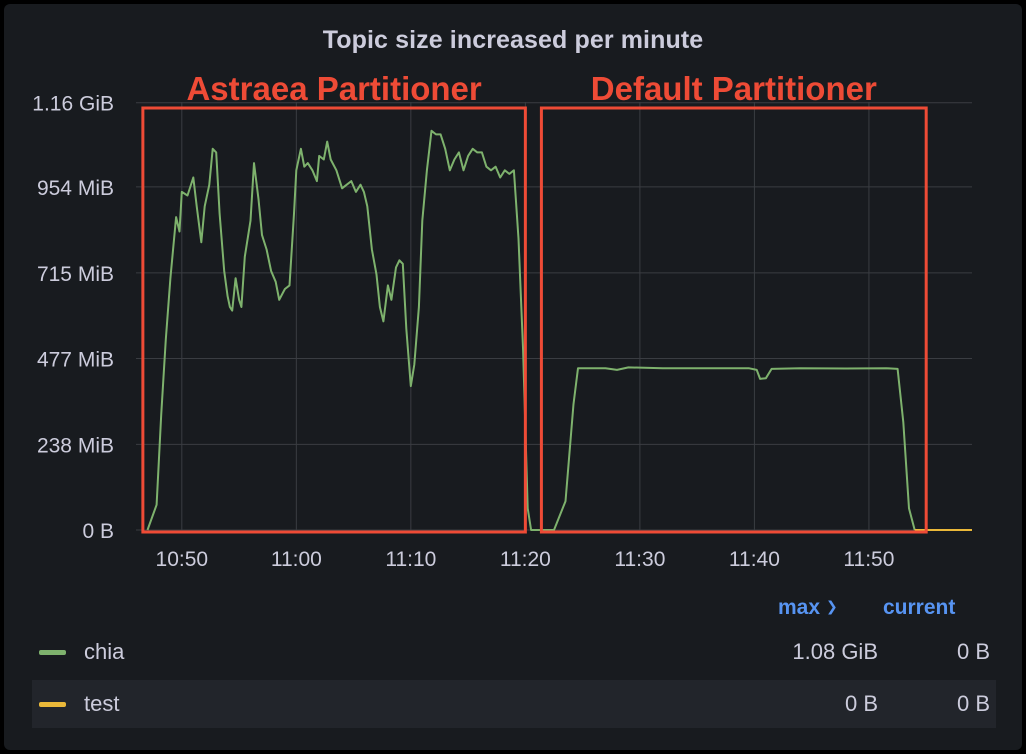  Describe the element at coordinates (513, 610) in the screenshot. I see `legend-header: max ❯ current` at that location.